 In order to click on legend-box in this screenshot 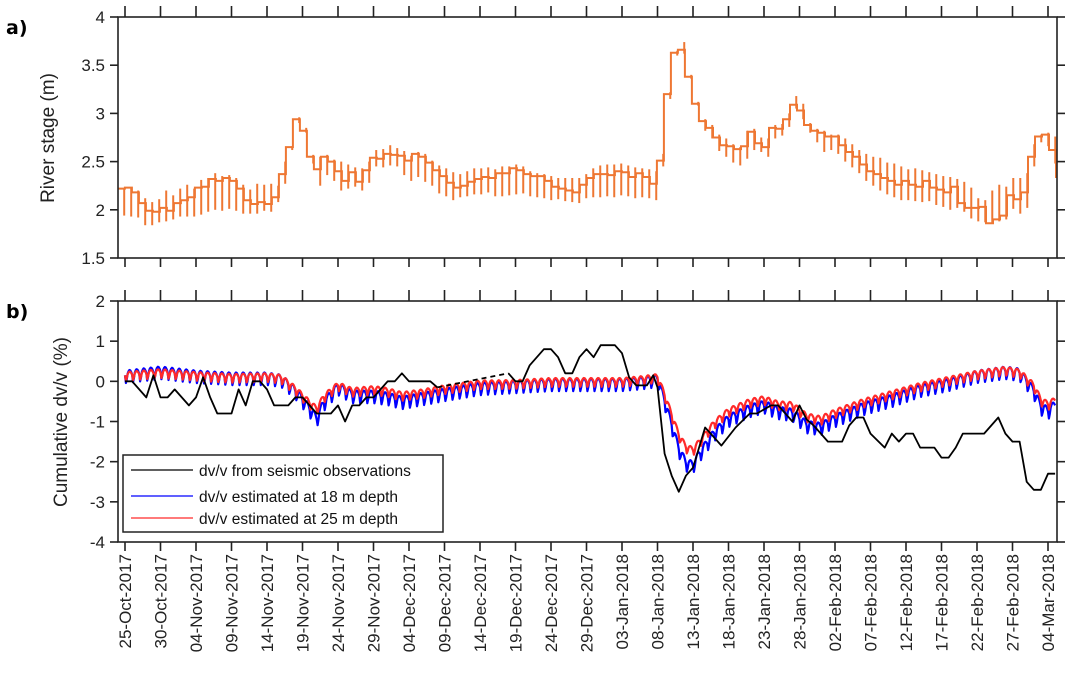, I will do `click(283, 493)`.